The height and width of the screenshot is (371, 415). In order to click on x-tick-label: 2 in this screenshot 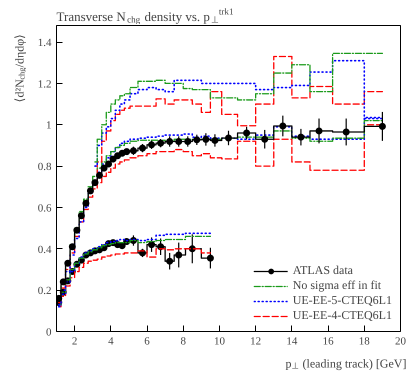, I will do `click(75, 342)`.